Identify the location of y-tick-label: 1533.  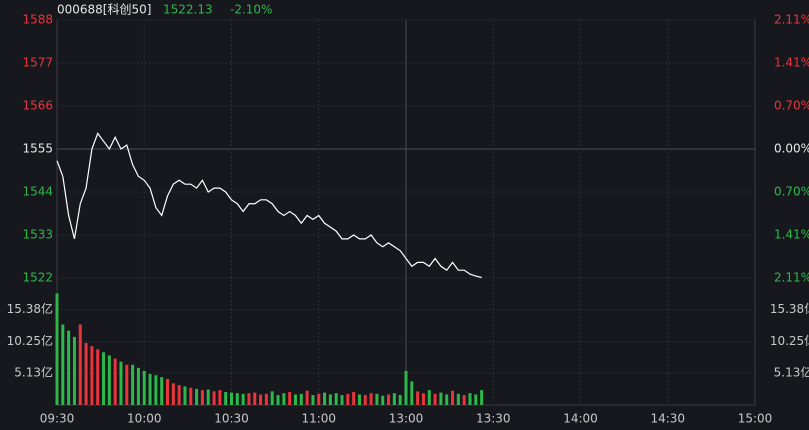
(37, 235).